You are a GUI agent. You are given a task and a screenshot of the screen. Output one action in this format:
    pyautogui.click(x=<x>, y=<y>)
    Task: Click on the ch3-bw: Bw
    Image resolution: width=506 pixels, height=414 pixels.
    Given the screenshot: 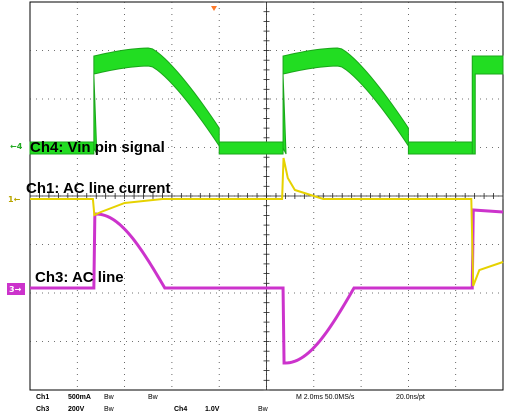 What is the action you would take?
    pyautogui.click(x=109, y=409)
    